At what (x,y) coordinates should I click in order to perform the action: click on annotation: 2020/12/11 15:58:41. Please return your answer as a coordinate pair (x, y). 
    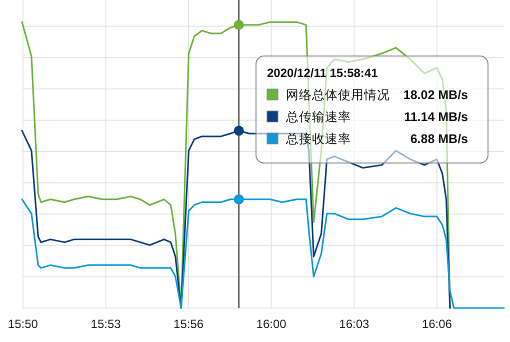
    Looking at the image, I should click on (322, 73).